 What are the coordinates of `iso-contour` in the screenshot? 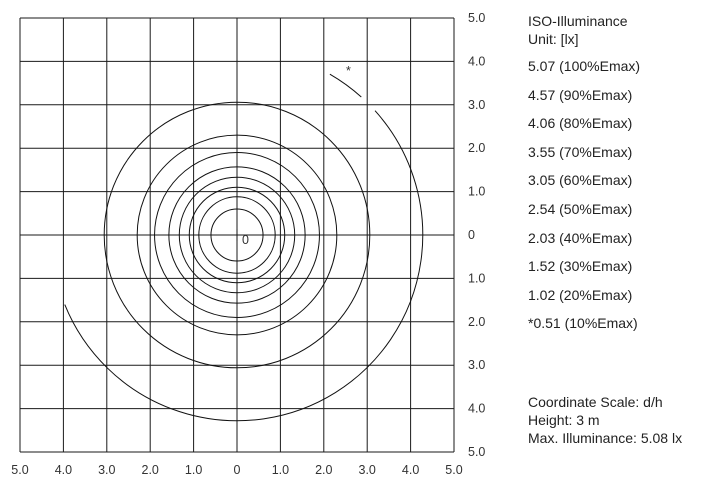 It's located at (237, 235).